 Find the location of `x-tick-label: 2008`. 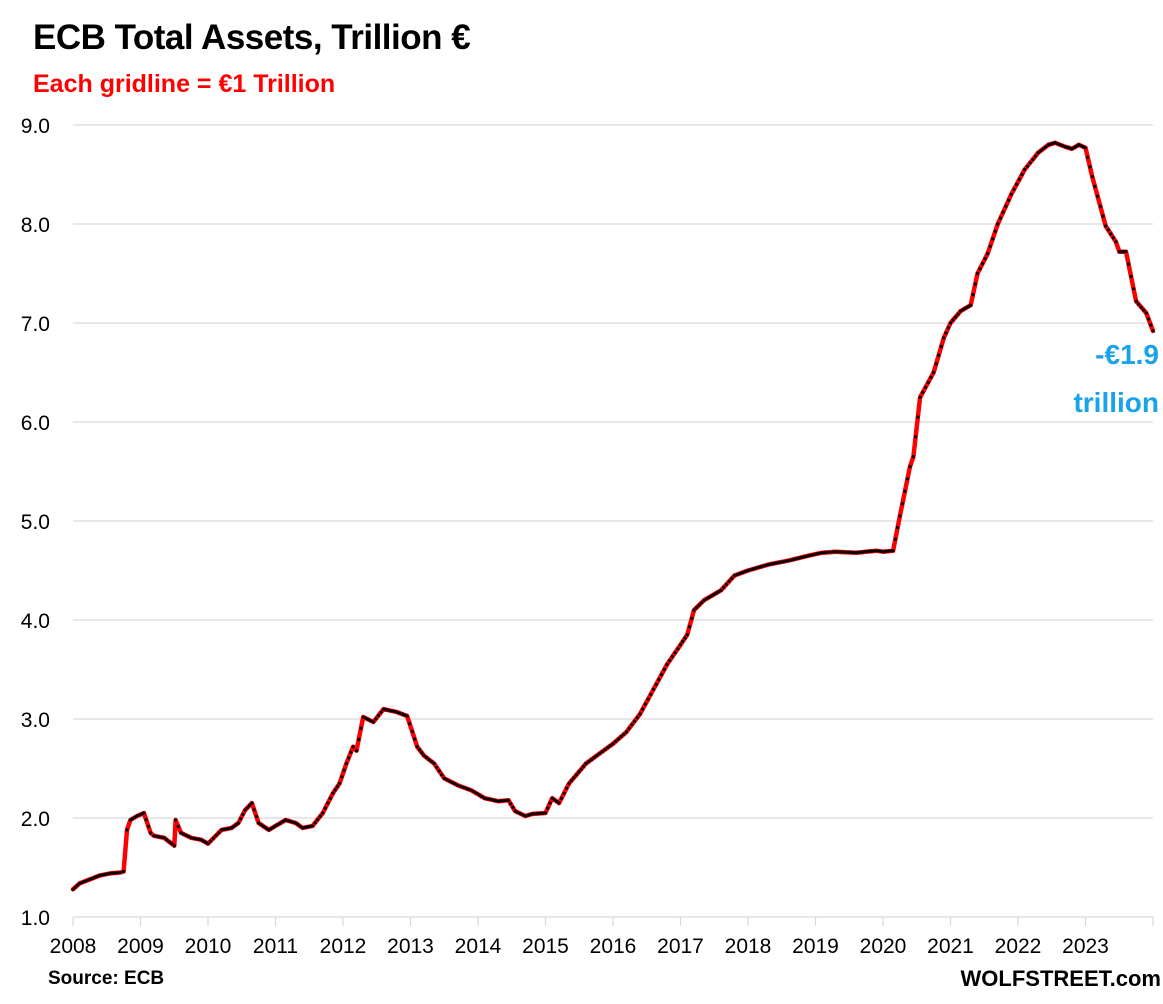

x-tick-label: 2008 is located at coordinates (73, 946).